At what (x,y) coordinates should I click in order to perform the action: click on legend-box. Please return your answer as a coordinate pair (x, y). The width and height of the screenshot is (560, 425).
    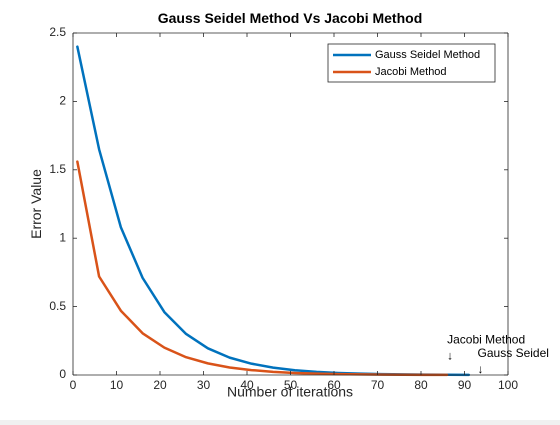
    Looking at the image, I should click on (411, 63).